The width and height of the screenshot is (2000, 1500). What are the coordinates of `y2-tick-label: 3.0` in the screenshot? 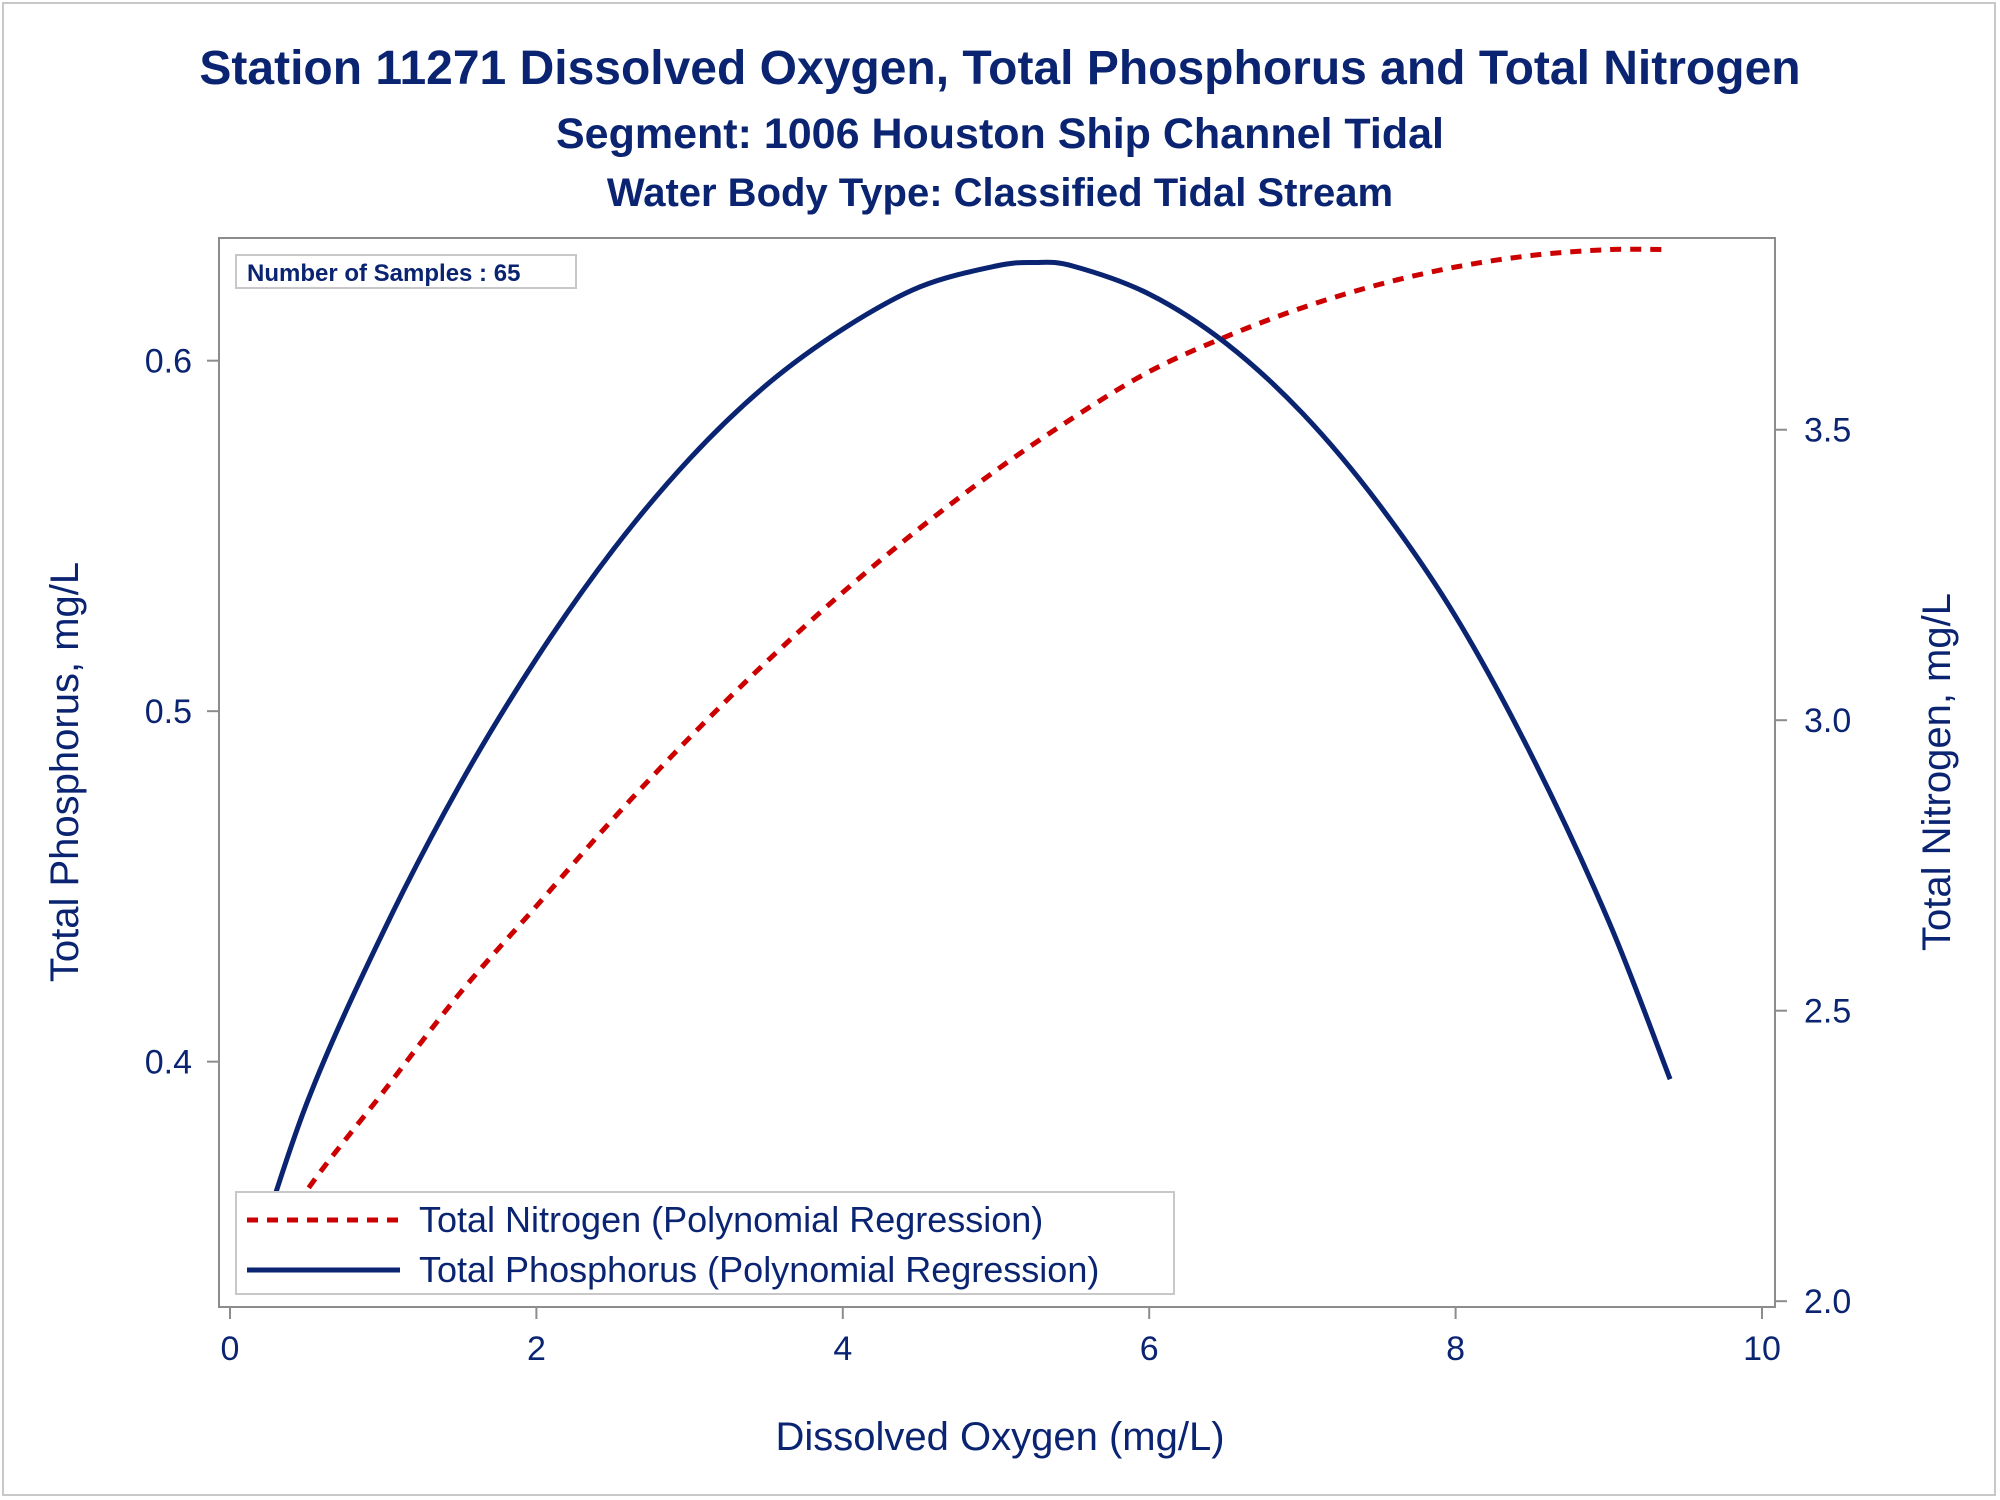 It's located at (1827, 721).